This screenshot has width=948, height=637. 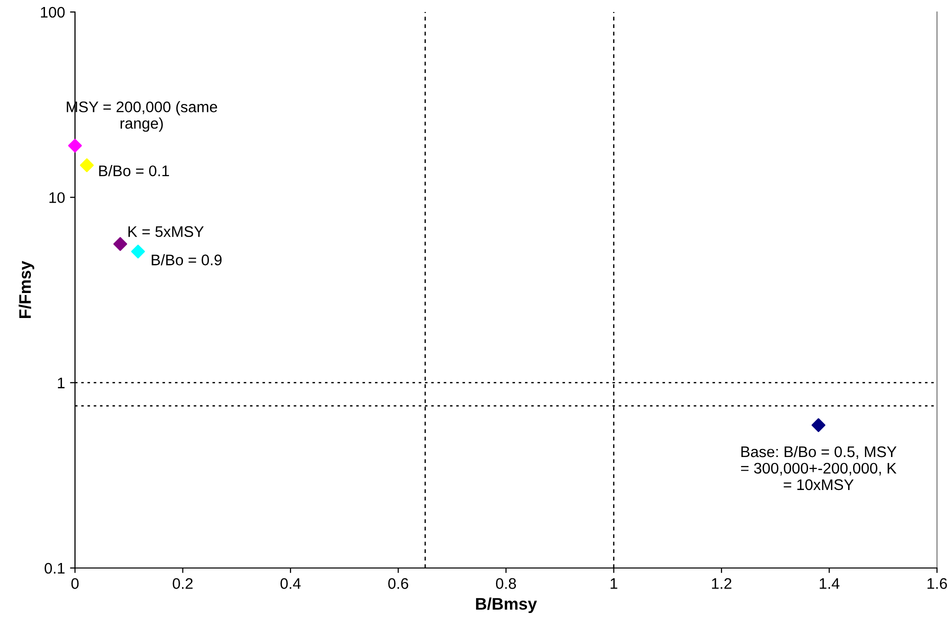 I want to click on y-tick-label: 10, so click(x=57, y=198).